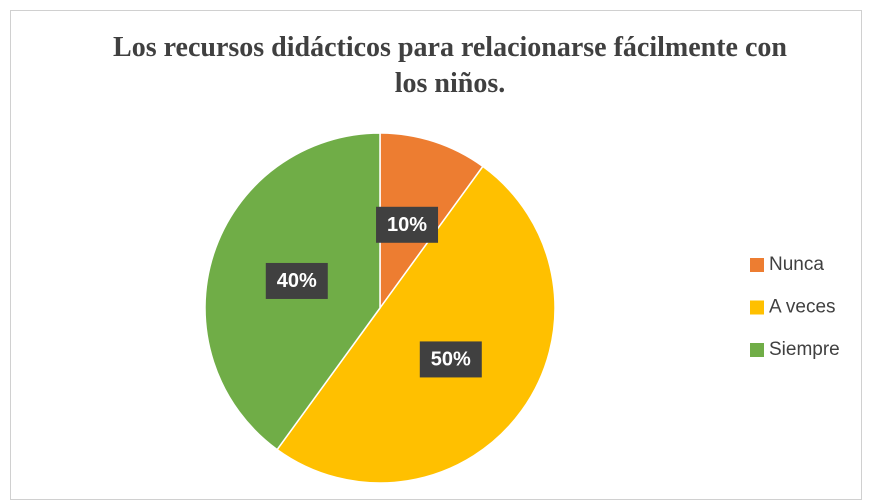  Describe the element at coordinates (802, 307) in the screenshot. I see `legend-label: A veces` at that location.